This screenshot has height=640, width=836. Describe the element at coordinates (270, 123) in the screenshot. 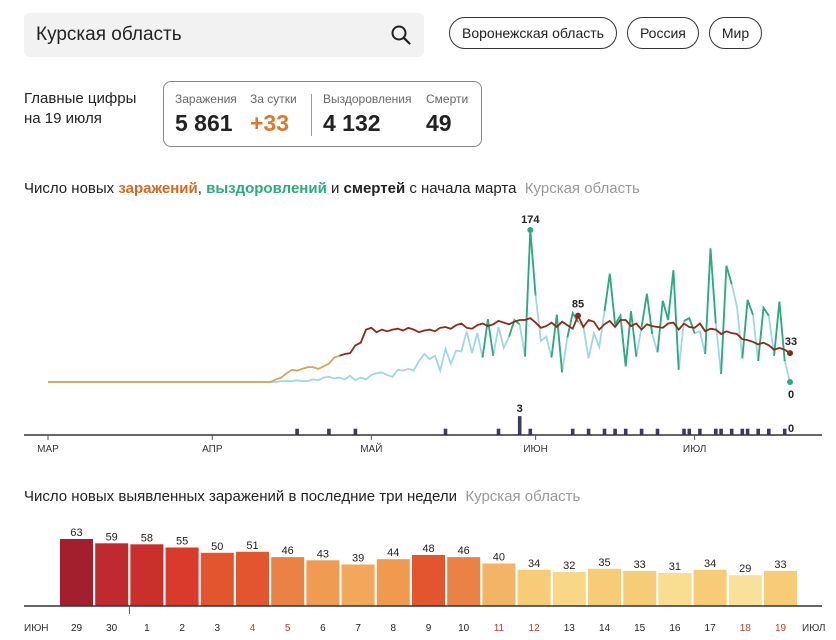

I see `stat-daily-value: +33` at that location.